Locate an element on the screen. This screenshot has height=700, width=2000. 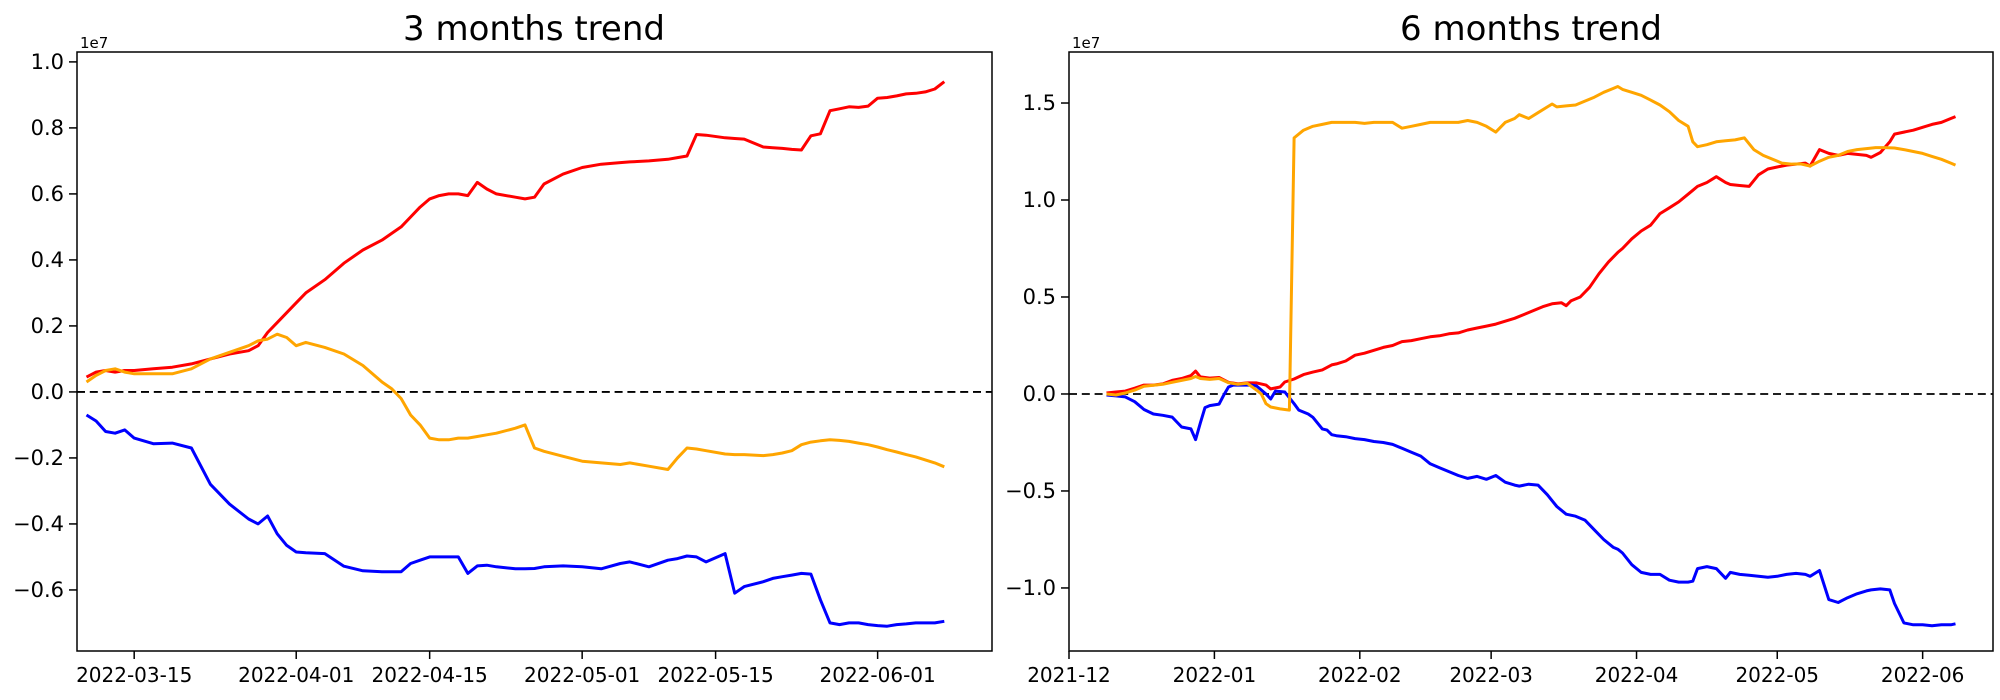
y-tick-label: 0.6 is located at coordinates (47, 194).